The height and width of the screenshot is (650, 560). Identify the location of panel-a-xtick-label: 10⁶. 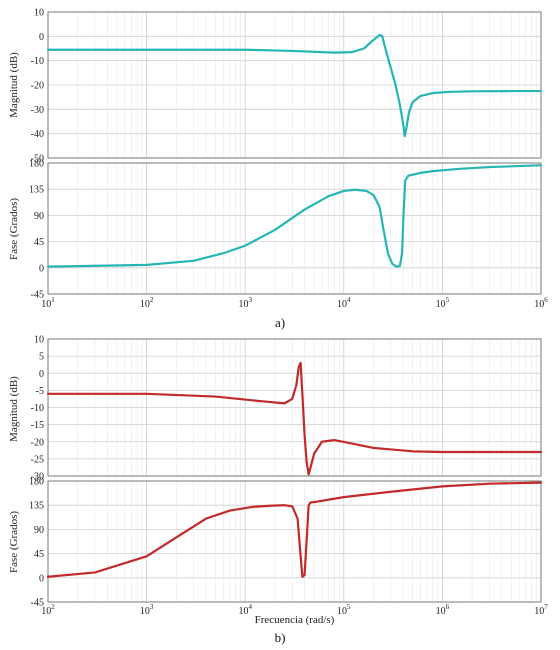
(541, 303).